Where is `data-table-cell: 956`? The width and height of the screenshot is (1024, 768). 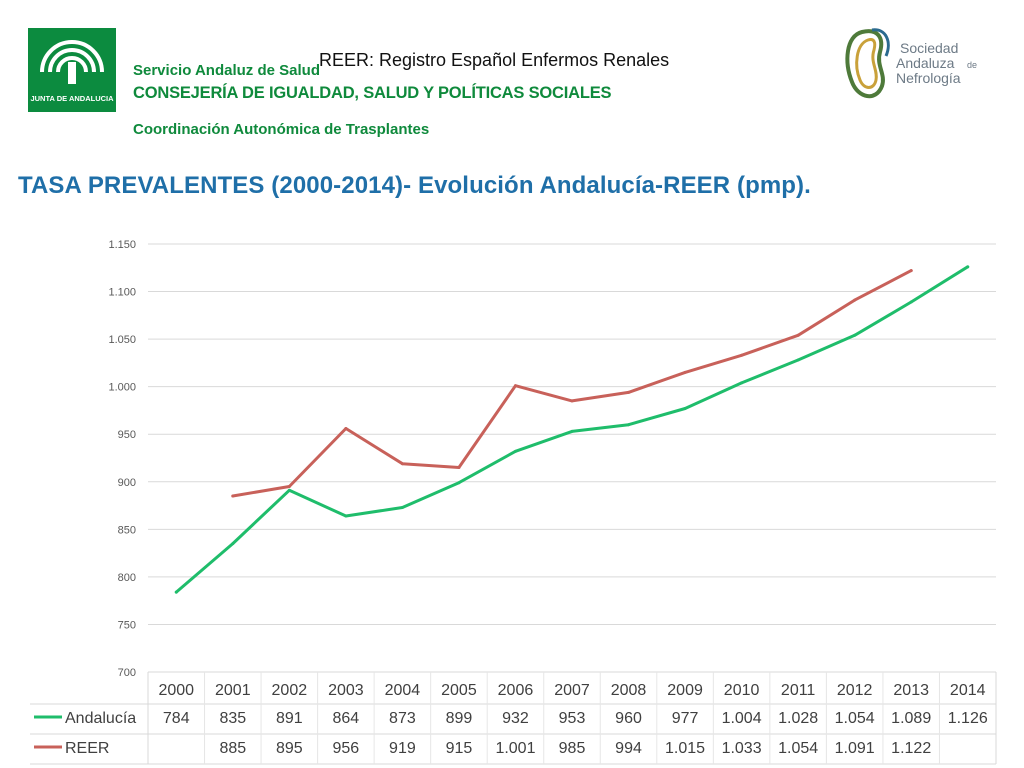 data-table-cell: 956 is located at coordinates (346, 748).